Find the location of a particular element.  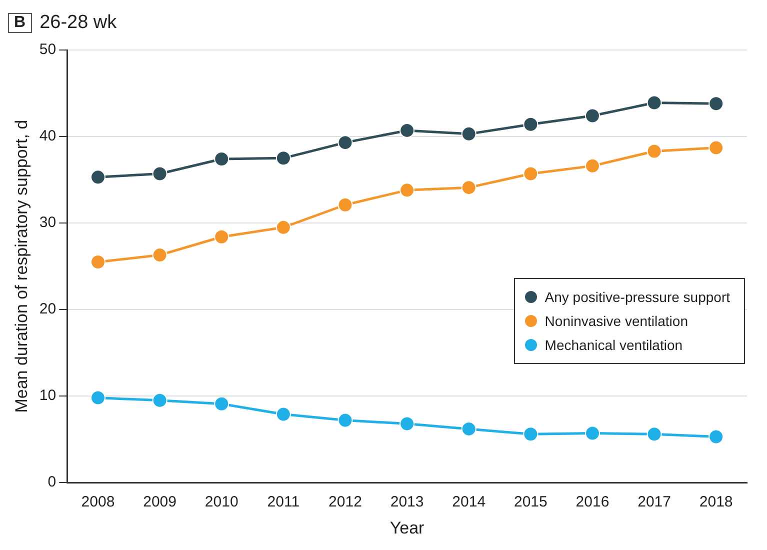

x-tick-label: 2013 is located at coordinates (407, 502).